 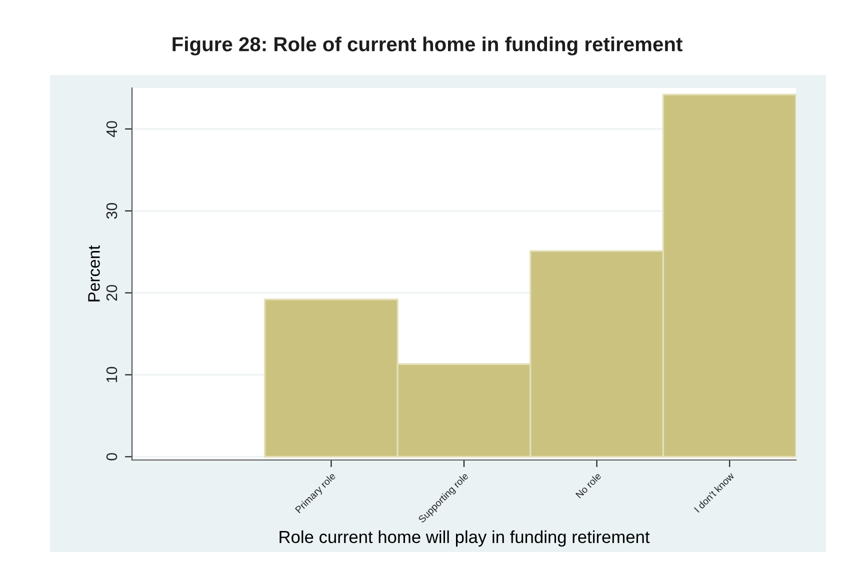 What do you see at coordinates (94, 273) in the screenshot?
I see `y-axis-title: Percent` at bounding box center [94, 273].